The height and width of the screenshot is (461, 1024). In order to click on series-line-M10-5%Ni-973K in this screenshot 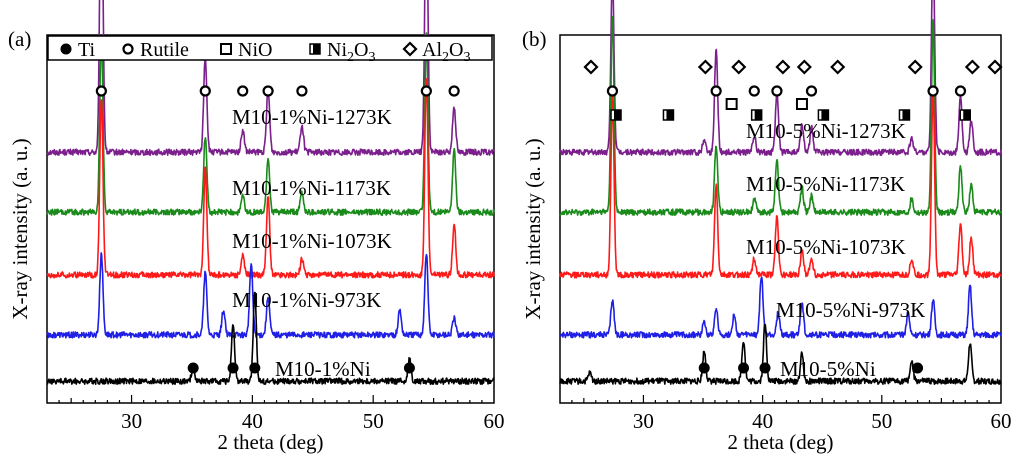, I will do `click(780, 307)`.